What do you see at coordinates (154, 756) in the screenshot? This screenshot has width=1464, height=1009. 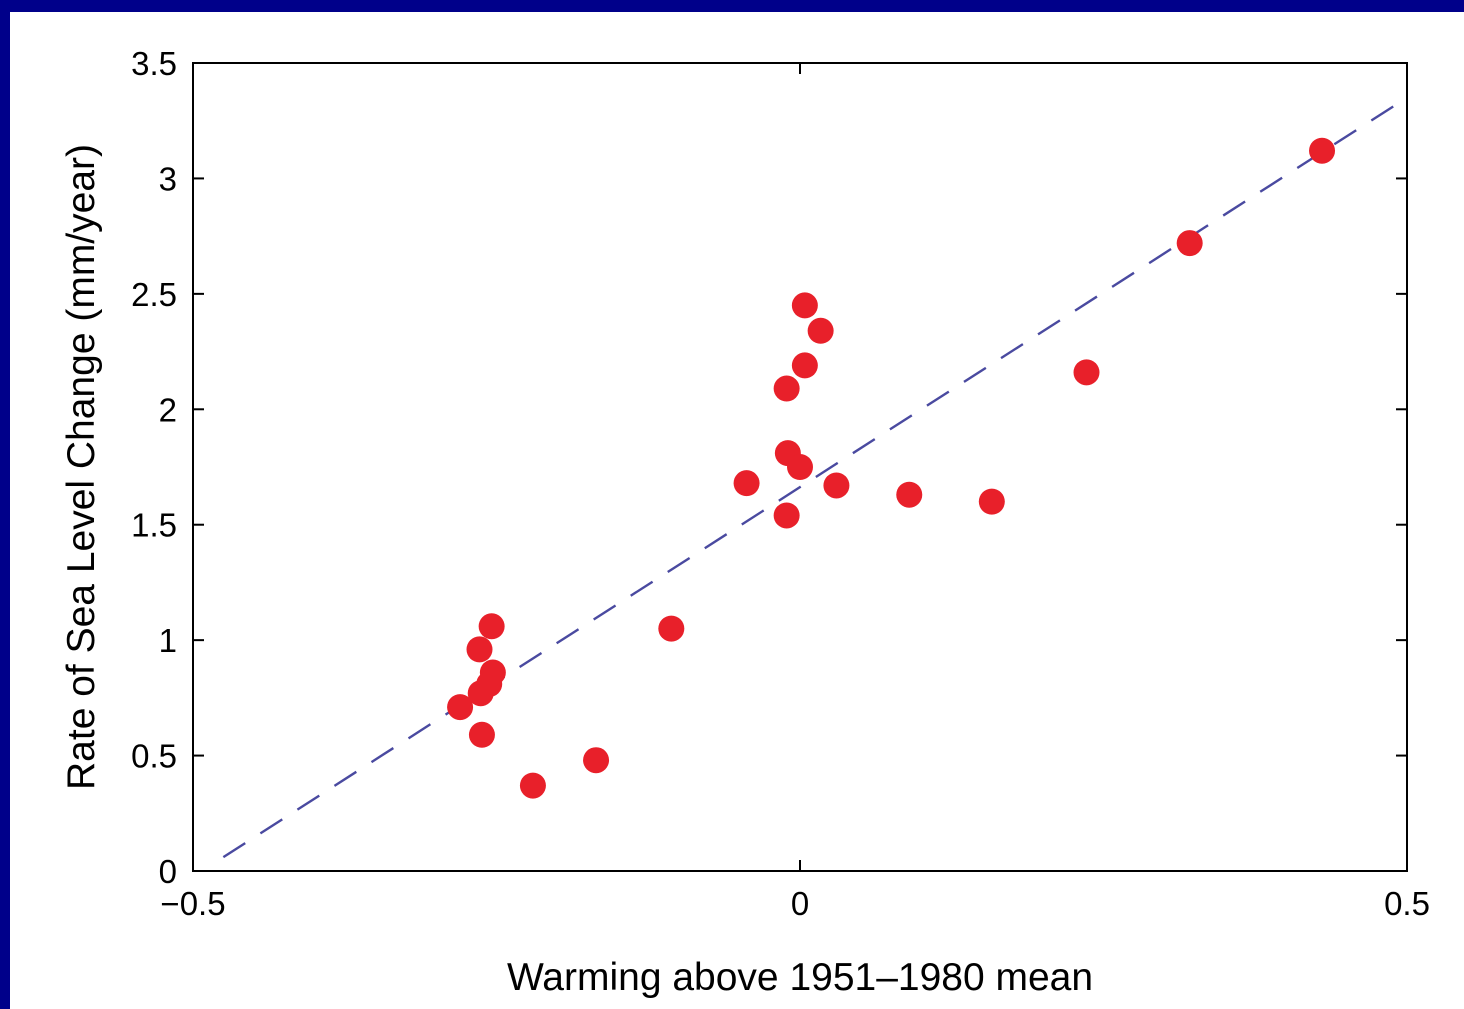 I see `y-tick-label: 0.5` at bounding box center [154, 756].